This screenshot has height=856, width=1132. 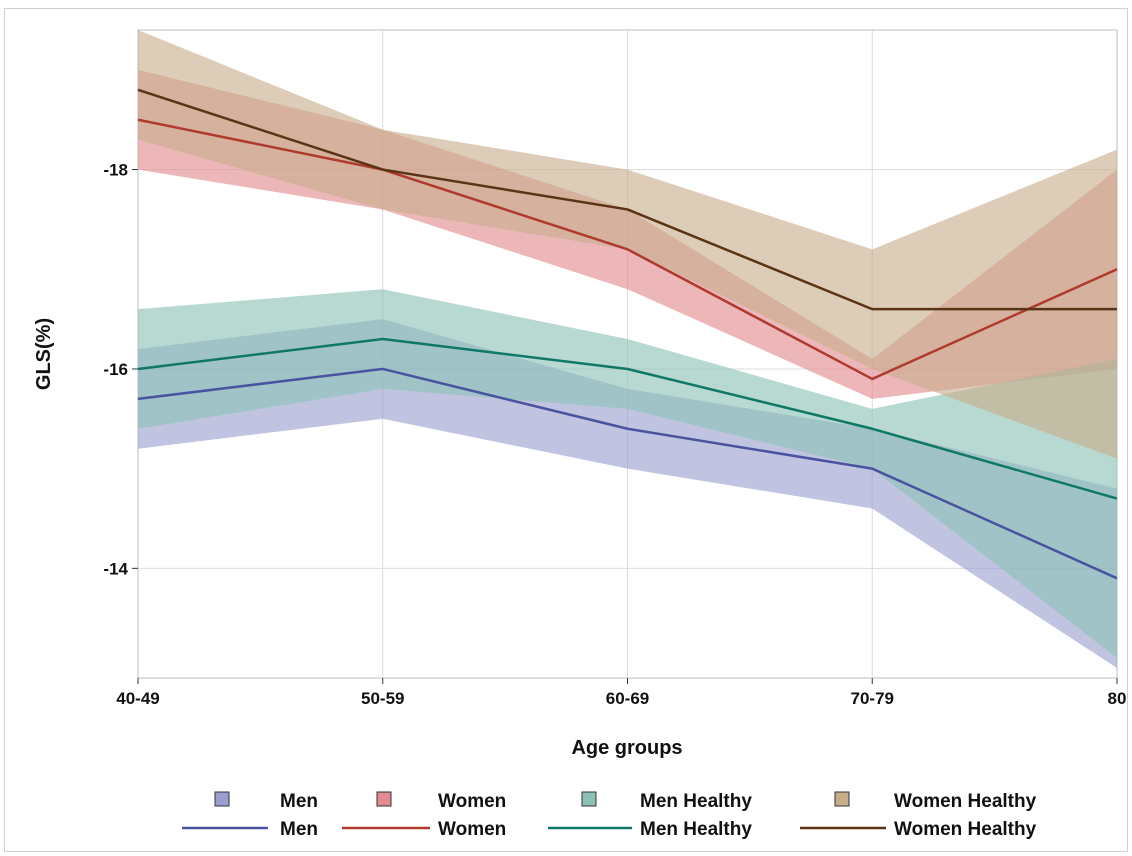 I want to click on x-tick-label: 60-69, so click(x=627, y=698).